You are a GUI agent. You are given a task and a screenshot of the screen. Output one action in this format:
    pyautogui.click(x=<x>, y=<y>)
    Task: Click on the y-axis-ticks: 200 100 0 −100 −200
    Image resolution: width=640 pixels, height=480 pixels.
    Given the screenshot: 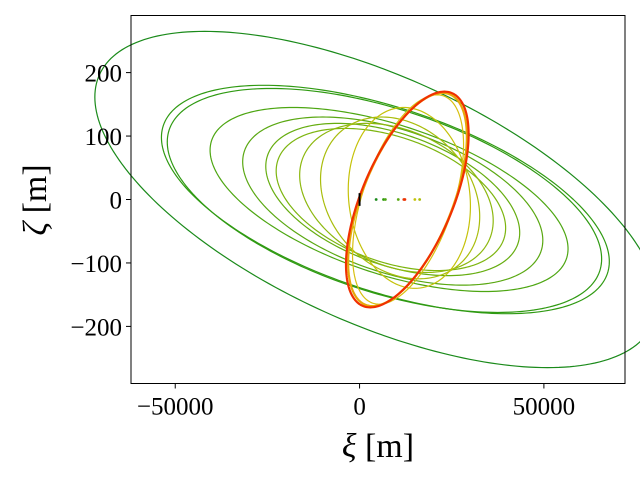 What is the action you would take?
    pyautogui.click(x=100, y=201)
    